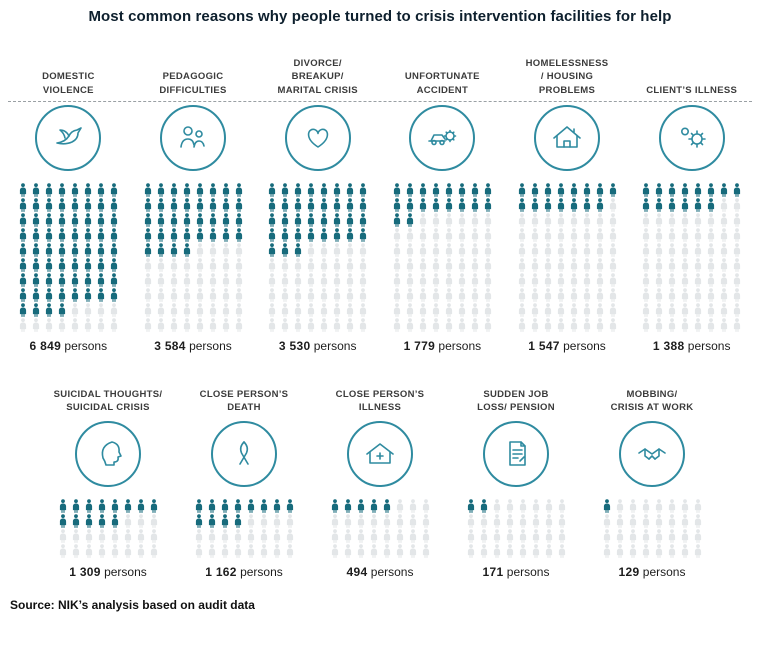  Describe the element at coordinates (244, 401) in the screenshot. I see `category-label: CLOSE PERSON’S DEATH` at that location.